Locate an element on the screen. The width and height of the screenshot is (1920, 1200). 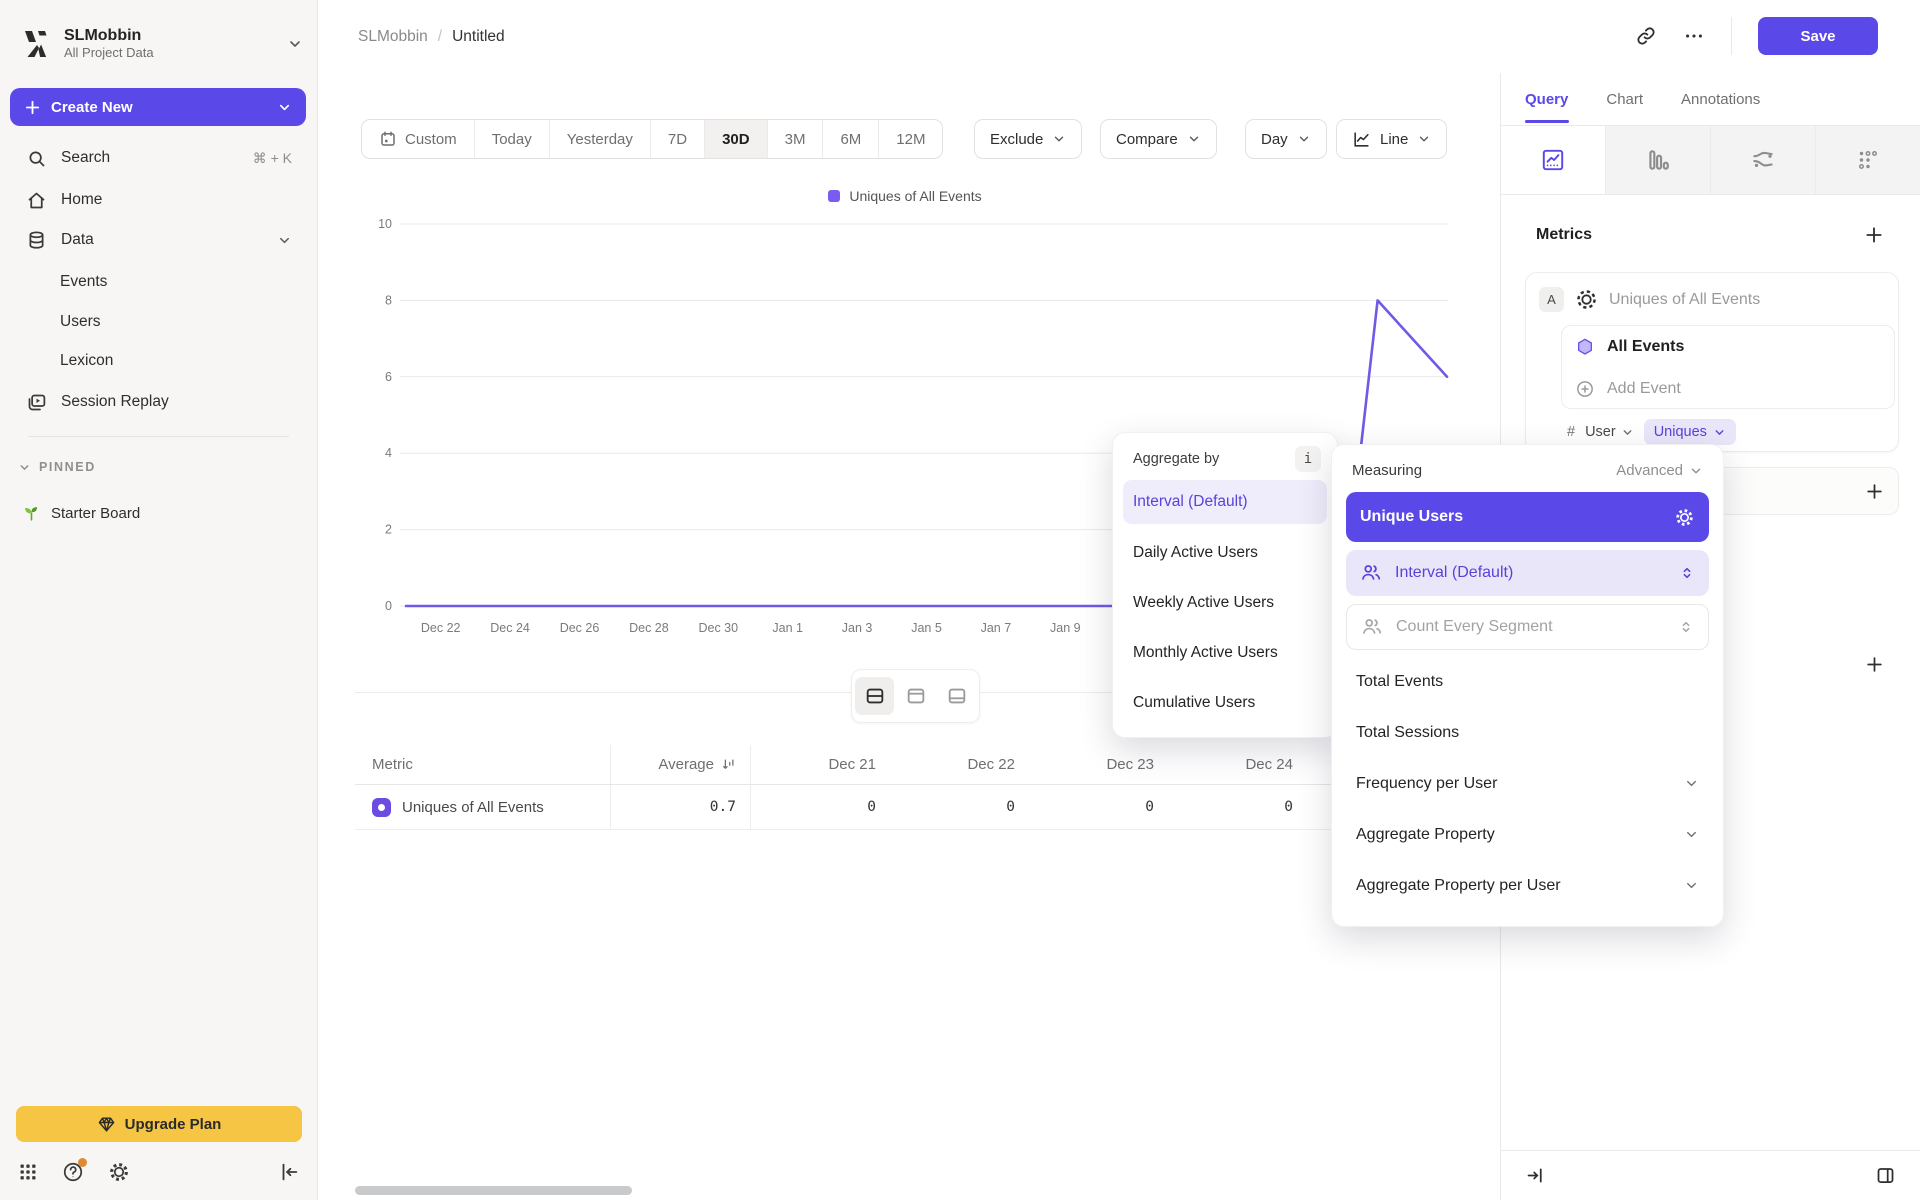
sidebar-item-search: Search ⌘ + K is located at coordinates (159, 158).